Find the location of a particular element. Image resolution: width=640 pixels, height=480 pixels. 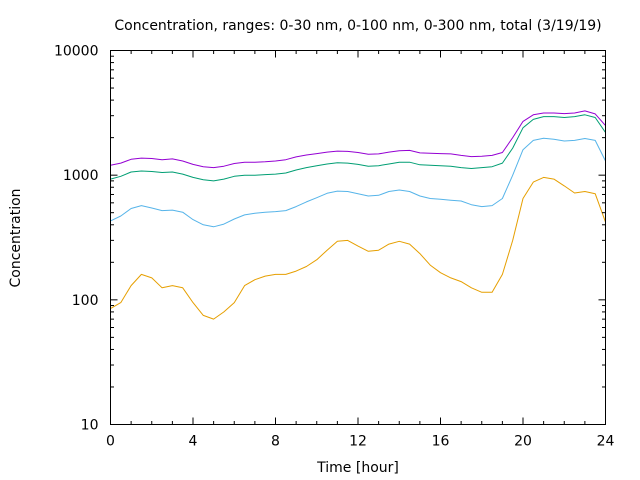

x-tick-label: 16 is located at coordinates (441, 442).